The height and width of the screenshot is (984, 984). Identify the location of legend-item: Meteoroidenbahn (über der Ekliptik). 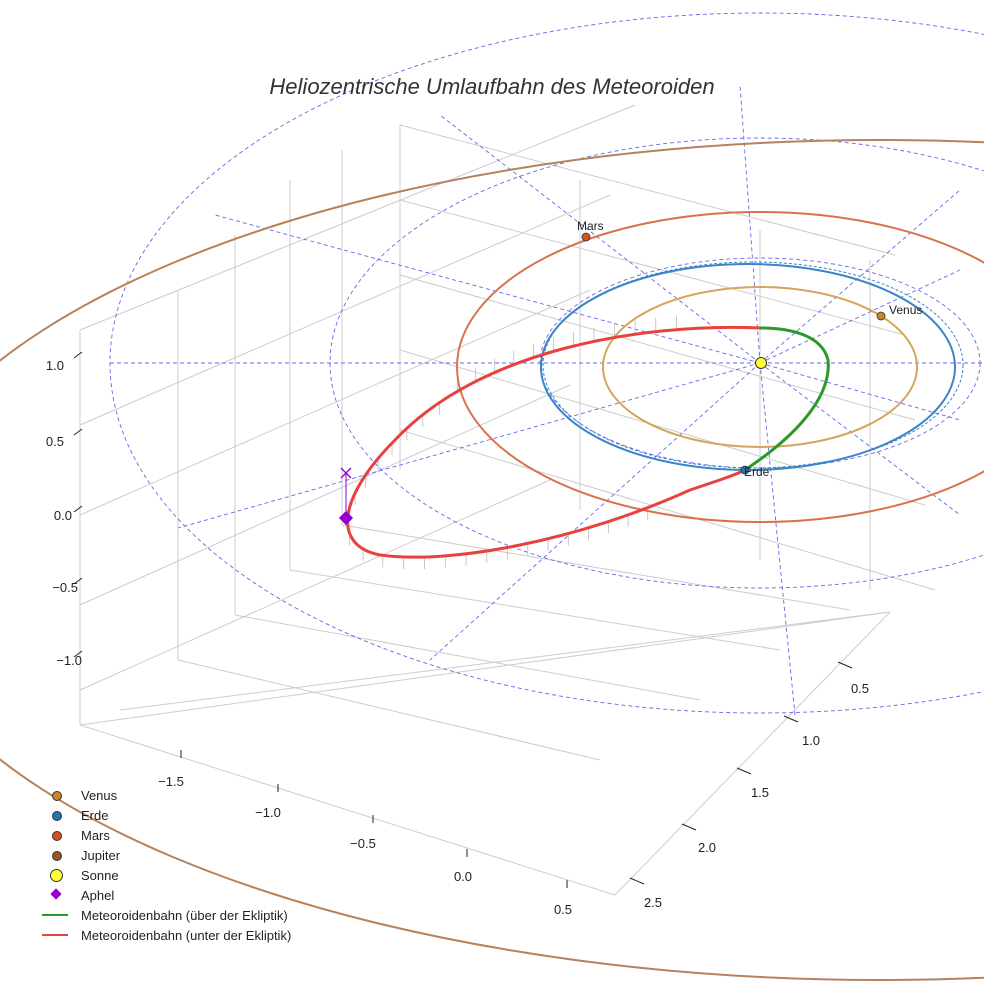
(164, 915).